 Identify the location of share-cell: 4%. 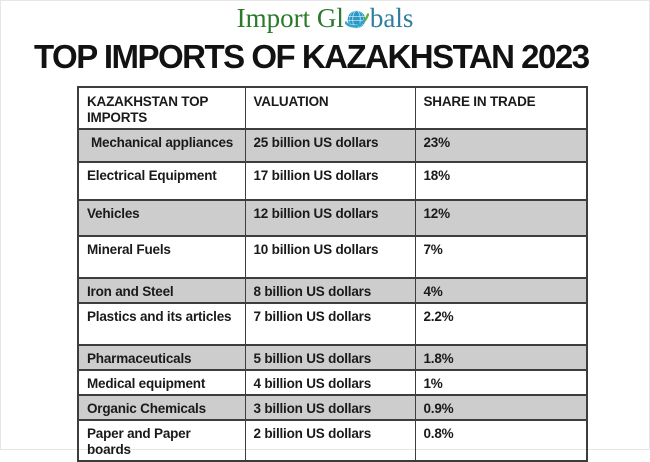
(501, 290).